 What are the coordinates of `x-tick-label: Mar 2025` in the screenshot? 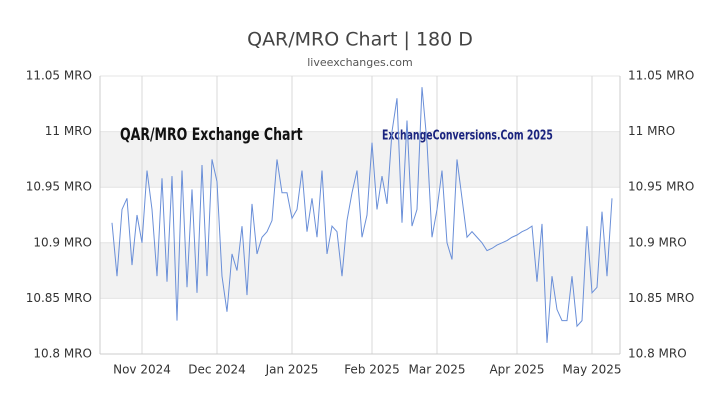 It's located at (437, 370).